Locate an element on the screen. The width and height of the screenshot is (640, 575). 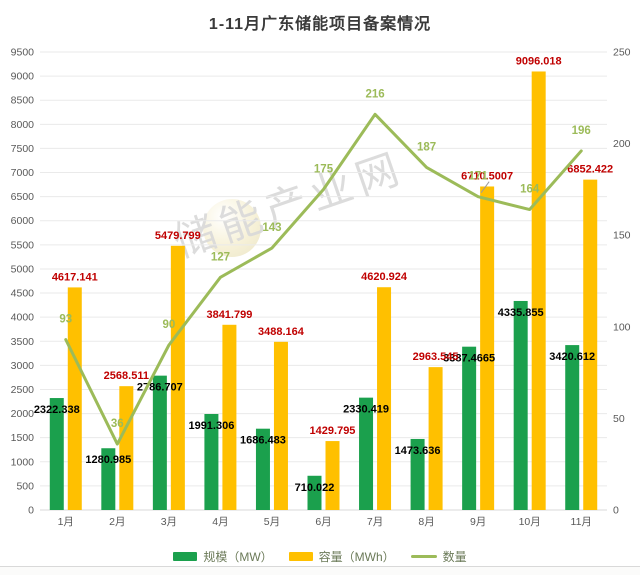
bar-scale-m5 is located at coordinates (262, 469).